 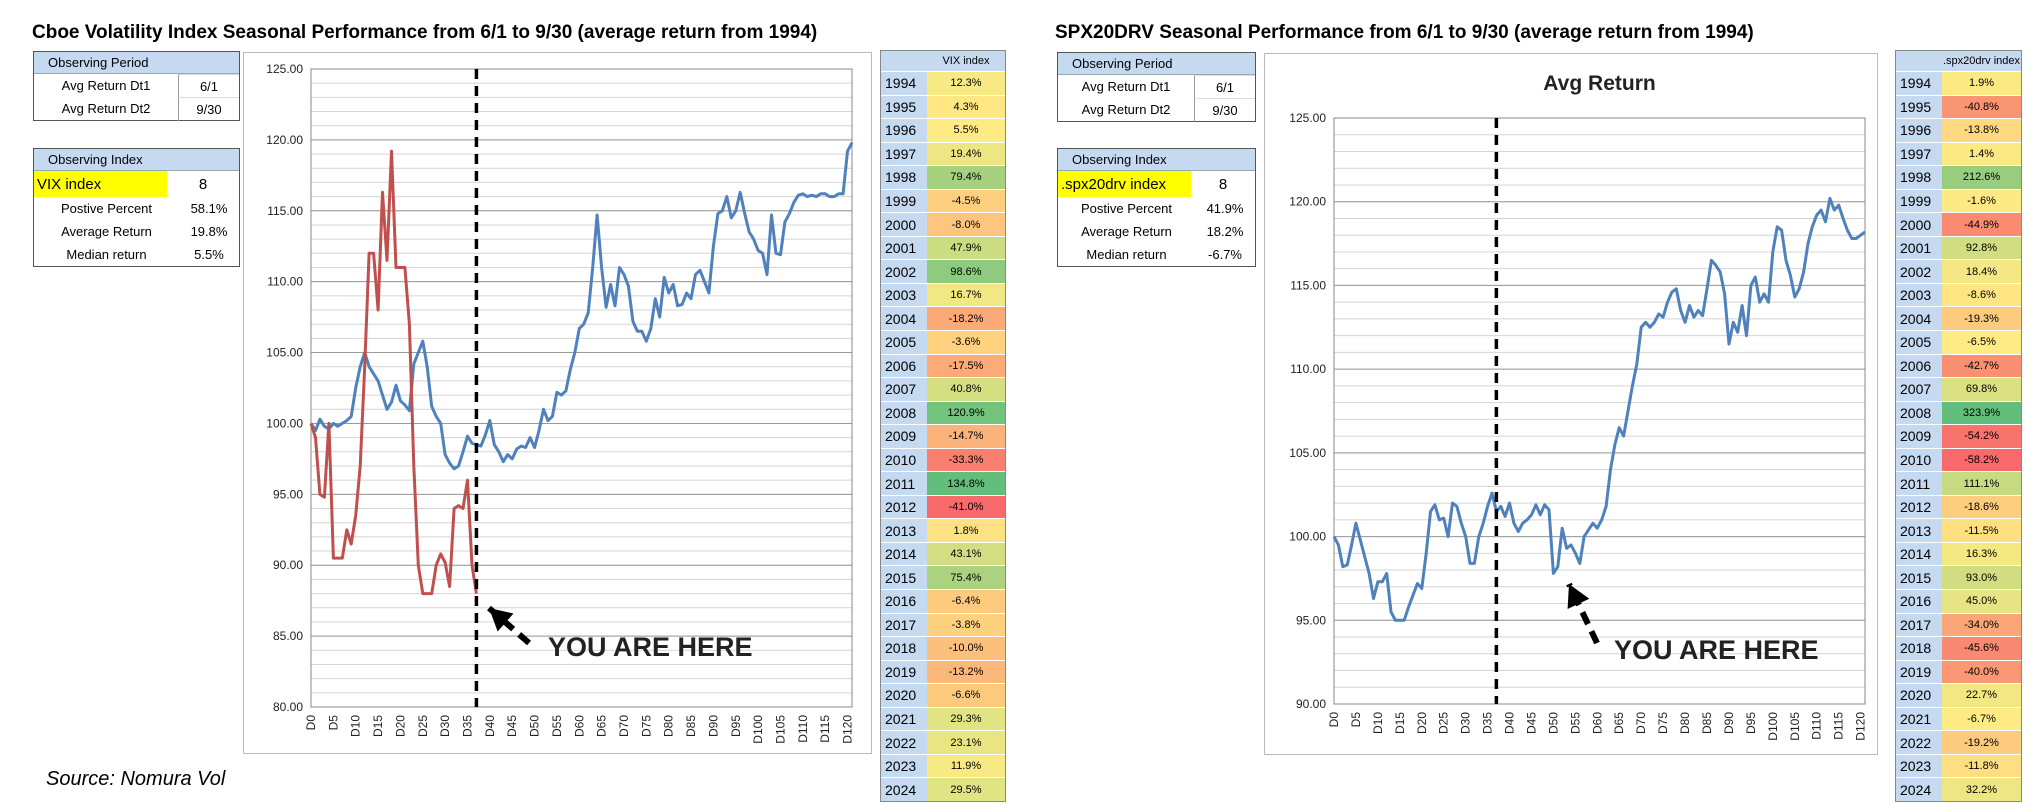 I want to click on x-tick-label: D55, so click(x=1575, y=723).